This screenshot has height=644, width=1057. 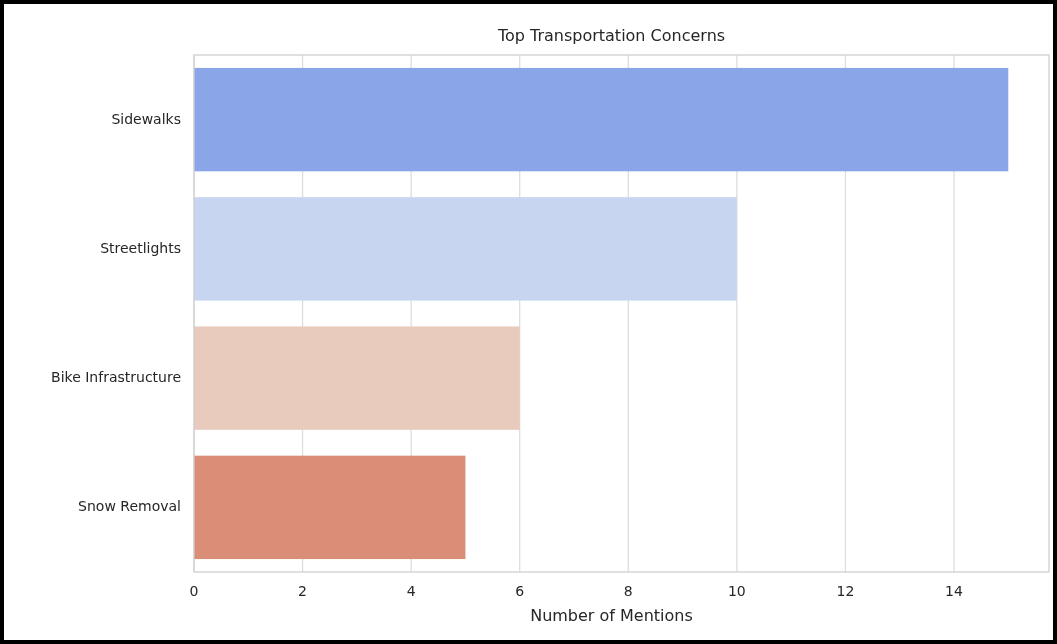 What do you see at coordinates (628, 591) in the screenshot?
I see `x-tick-label: 8` at bounding box center [628, 591].